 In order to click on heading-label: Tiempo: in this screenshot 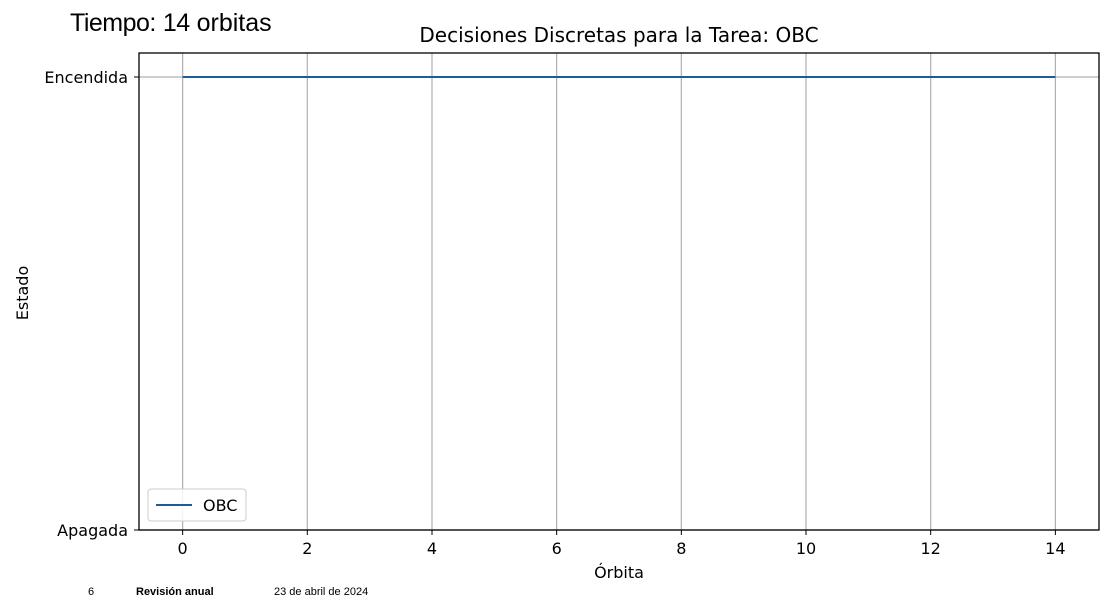, I will do `click(113, 23)`.